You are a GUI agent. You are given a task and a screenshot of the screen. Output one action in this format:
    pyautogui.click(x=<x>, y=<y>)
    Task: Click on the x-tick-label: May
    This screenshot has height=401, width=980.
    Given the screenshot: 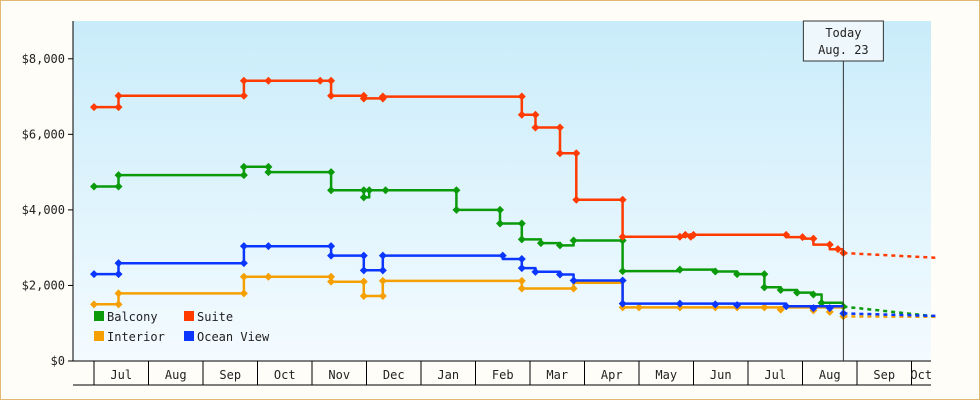 What is the action you would take?
    pyautogui.click(x=666, y=375)
    